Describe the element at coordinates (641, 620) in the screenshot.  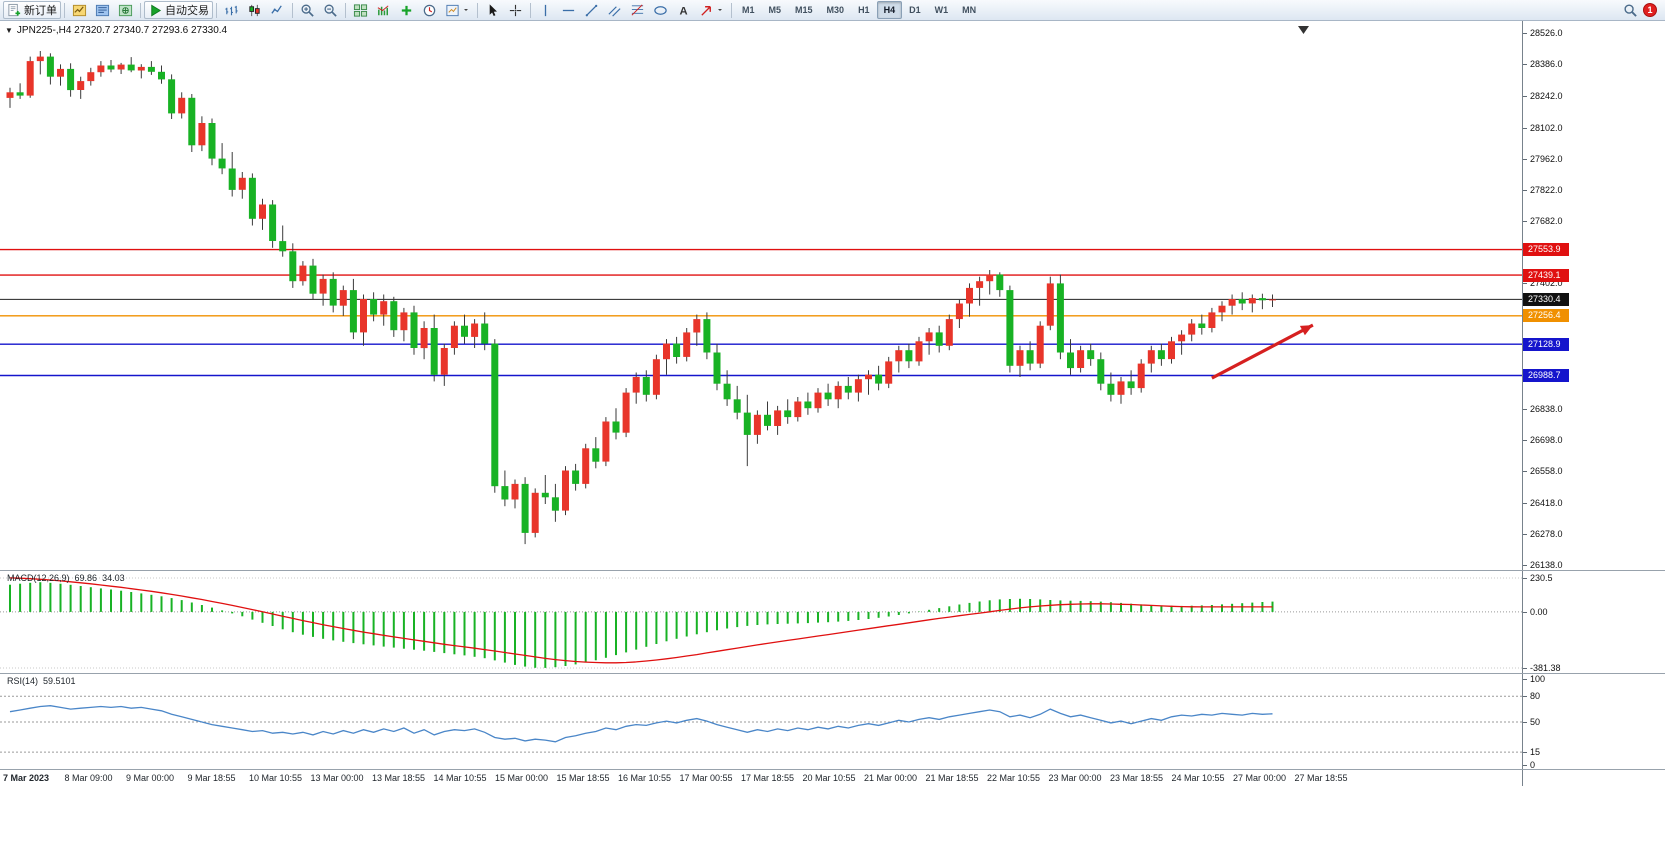
I see `macd-signal-line` at that location.